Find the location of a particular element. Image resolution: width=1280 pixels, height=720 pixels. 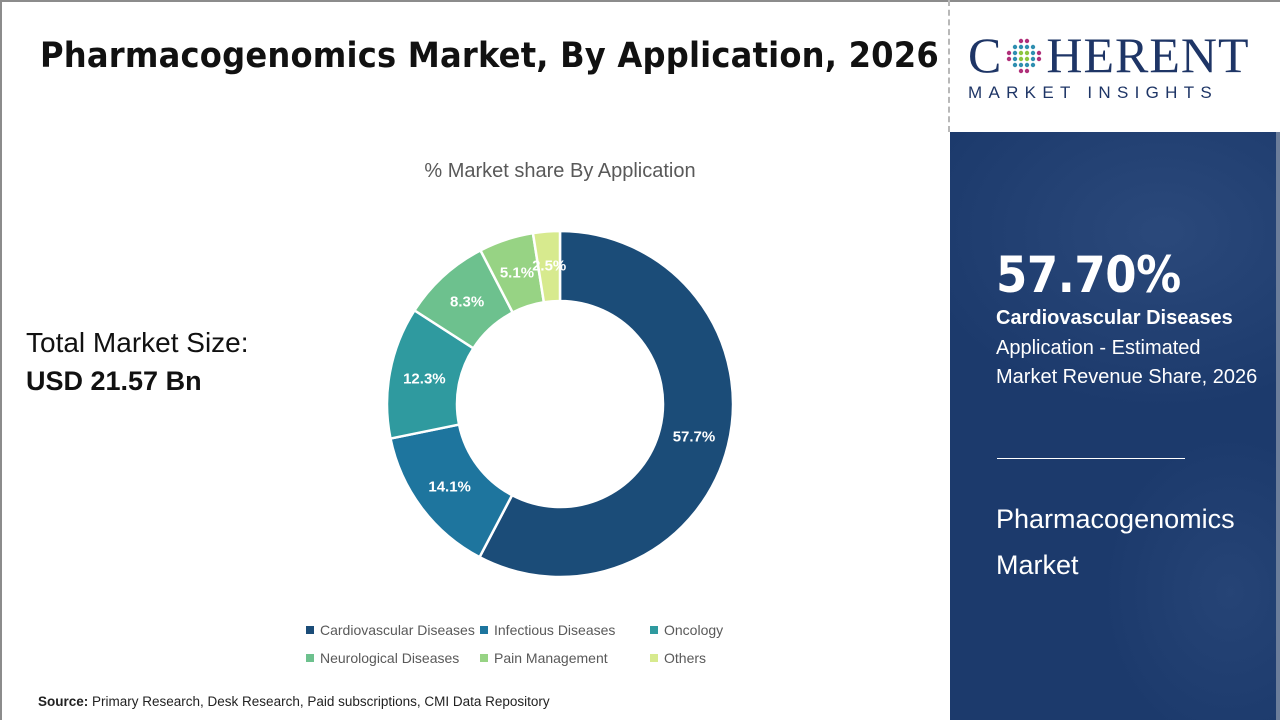

data-label: 2.5% is located at coordinates (549, 266).